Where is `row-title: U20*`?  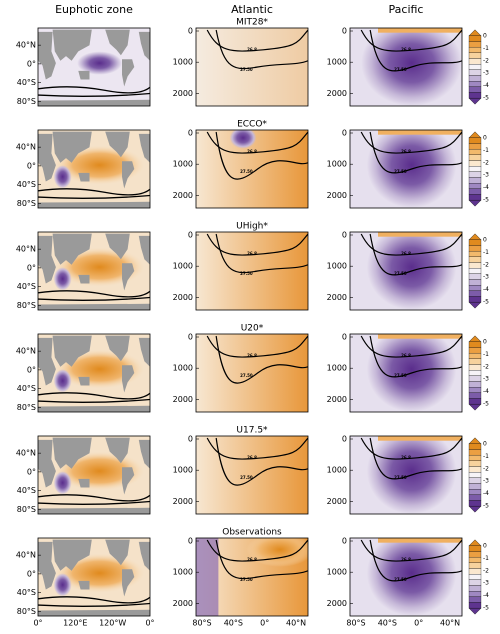 row-title: U20* is located at coordinates (252, 329).